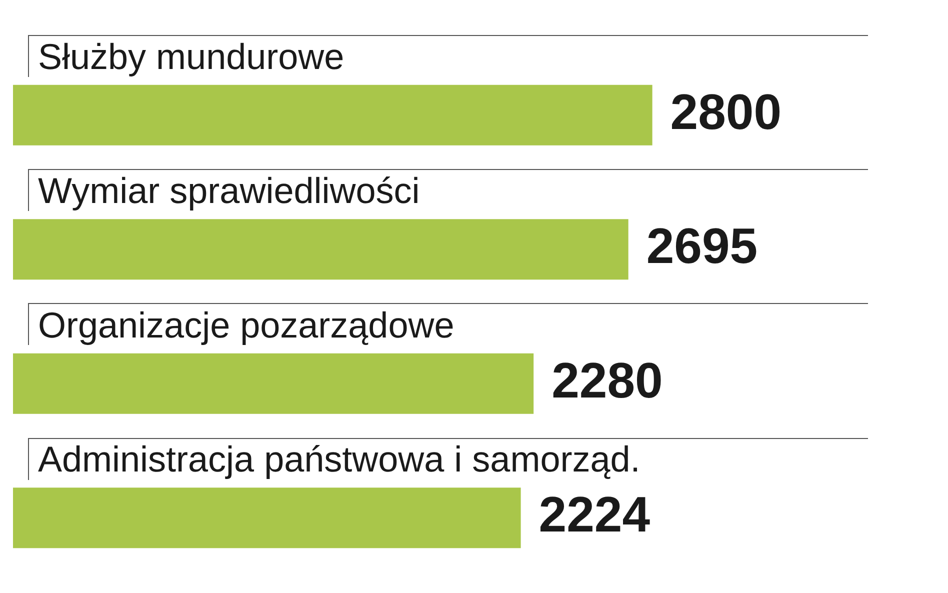 This screenshot has height=593, width=948. Describe the element at coordinates (191, 56) in the screenshot. I see `y-tick-label: Służby mundurowe` at that location.